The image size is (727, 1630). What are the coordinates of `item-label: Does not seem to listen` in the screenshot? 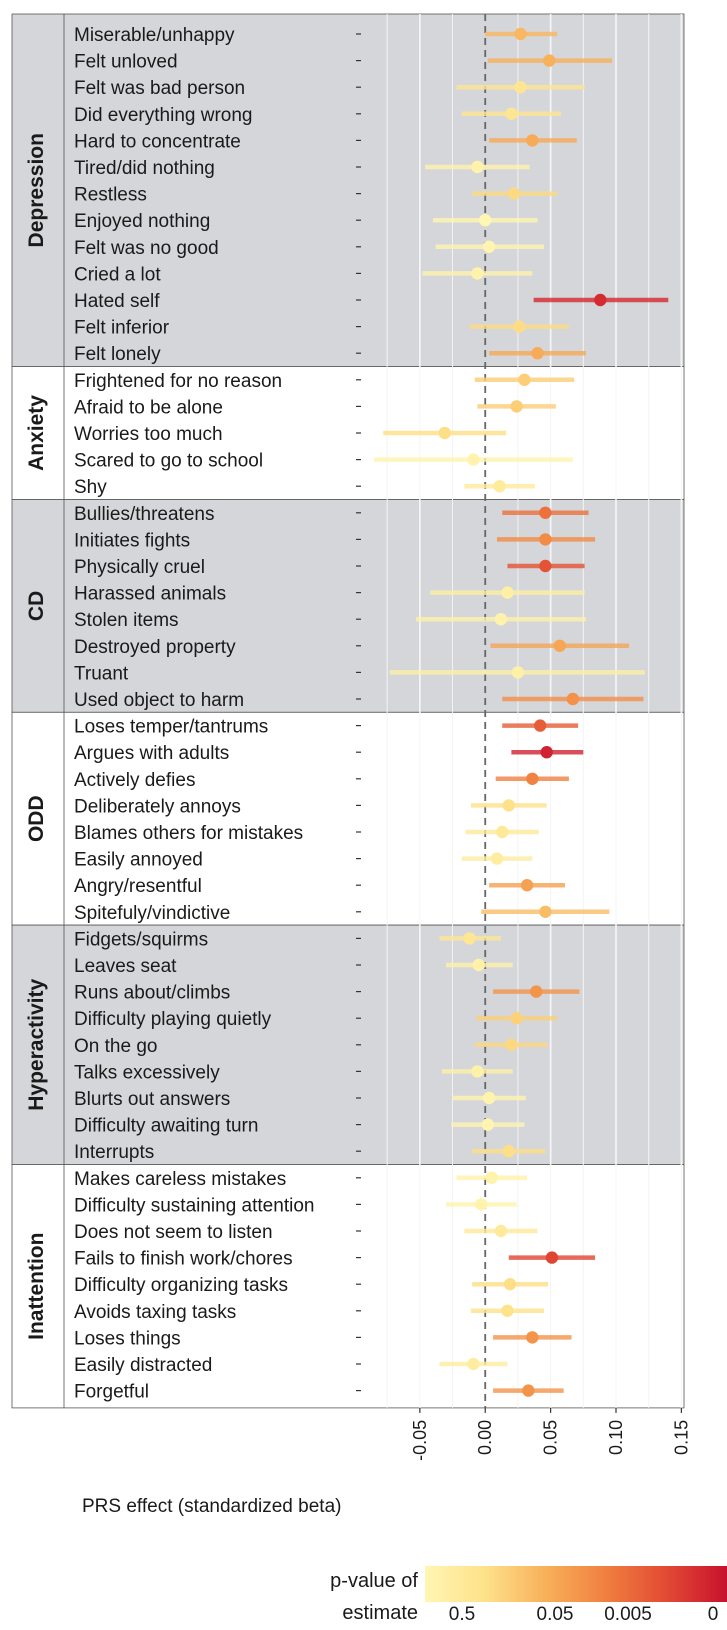 It's located at (173, 1232).